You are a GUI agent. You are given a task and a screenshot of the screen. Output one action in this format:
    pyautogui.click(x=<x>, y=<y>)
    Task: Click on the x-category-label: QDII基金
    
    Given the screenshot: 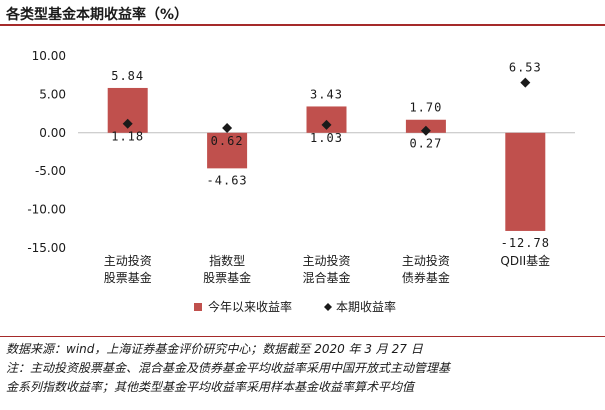 What is the action you would take?
    pyautogui.click(x=525, y=260)
    